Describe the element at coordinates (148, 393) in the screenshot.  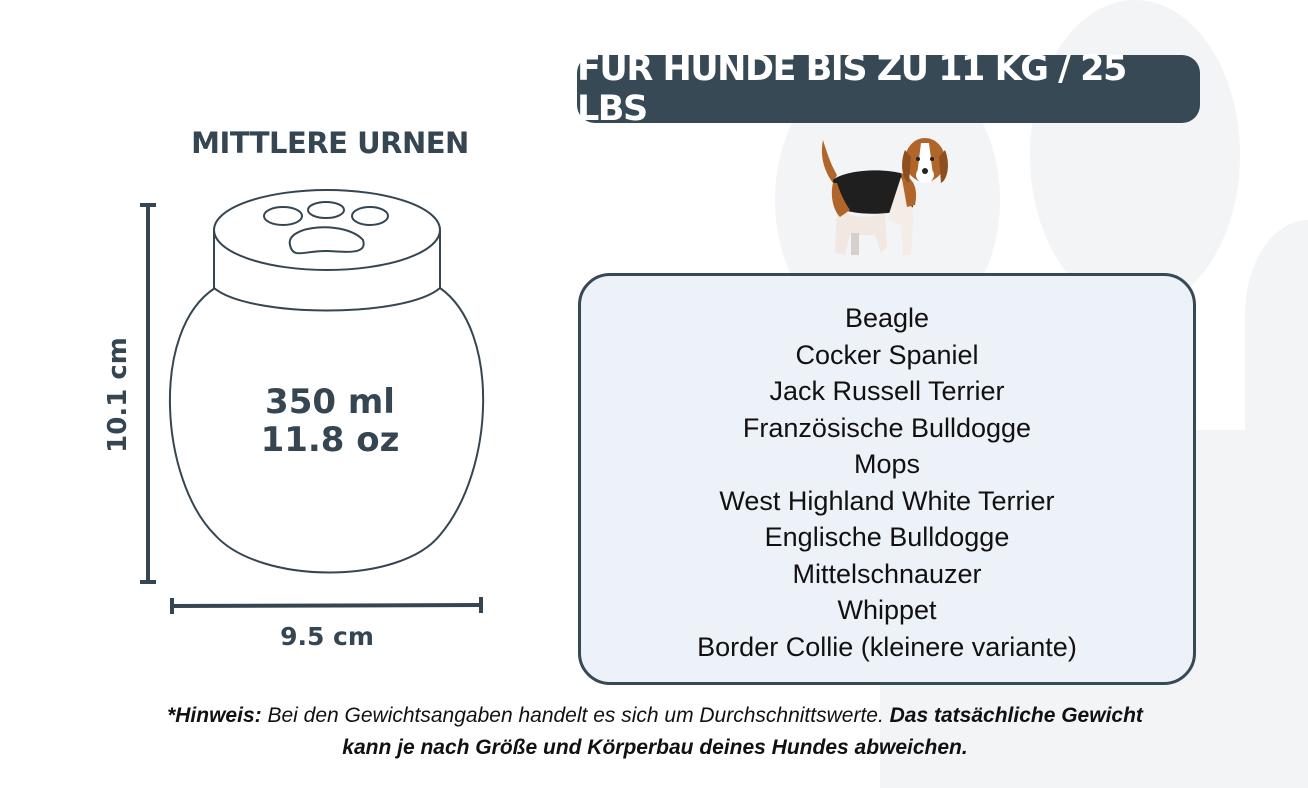
I see `height-dimension-line` at that location.